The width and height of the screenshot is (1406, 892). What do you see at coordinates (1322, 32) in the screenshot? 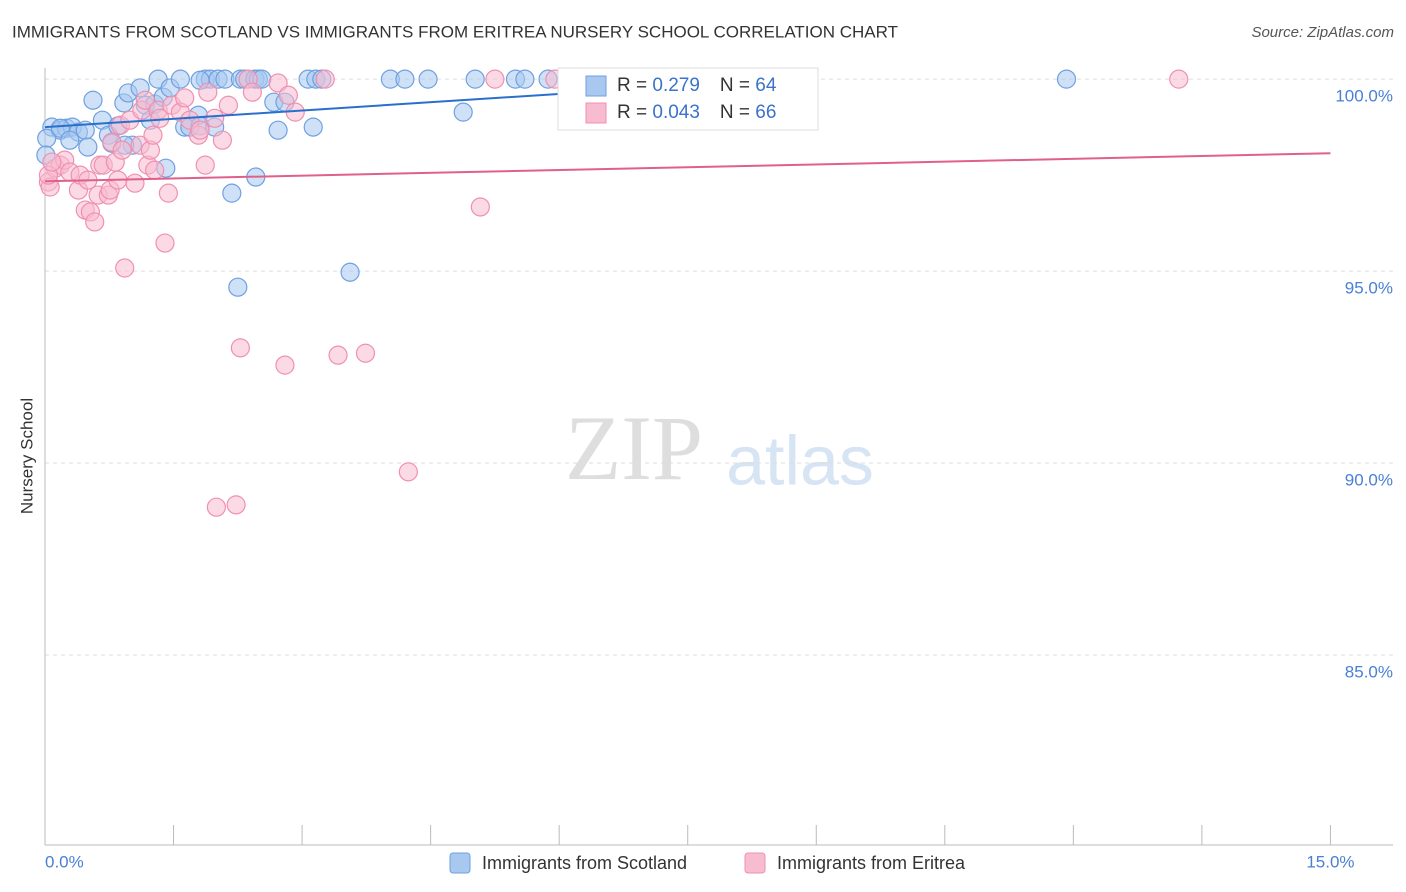
I see `source: Source: ZipAtlas.com` at bounding box center [1322, 32].